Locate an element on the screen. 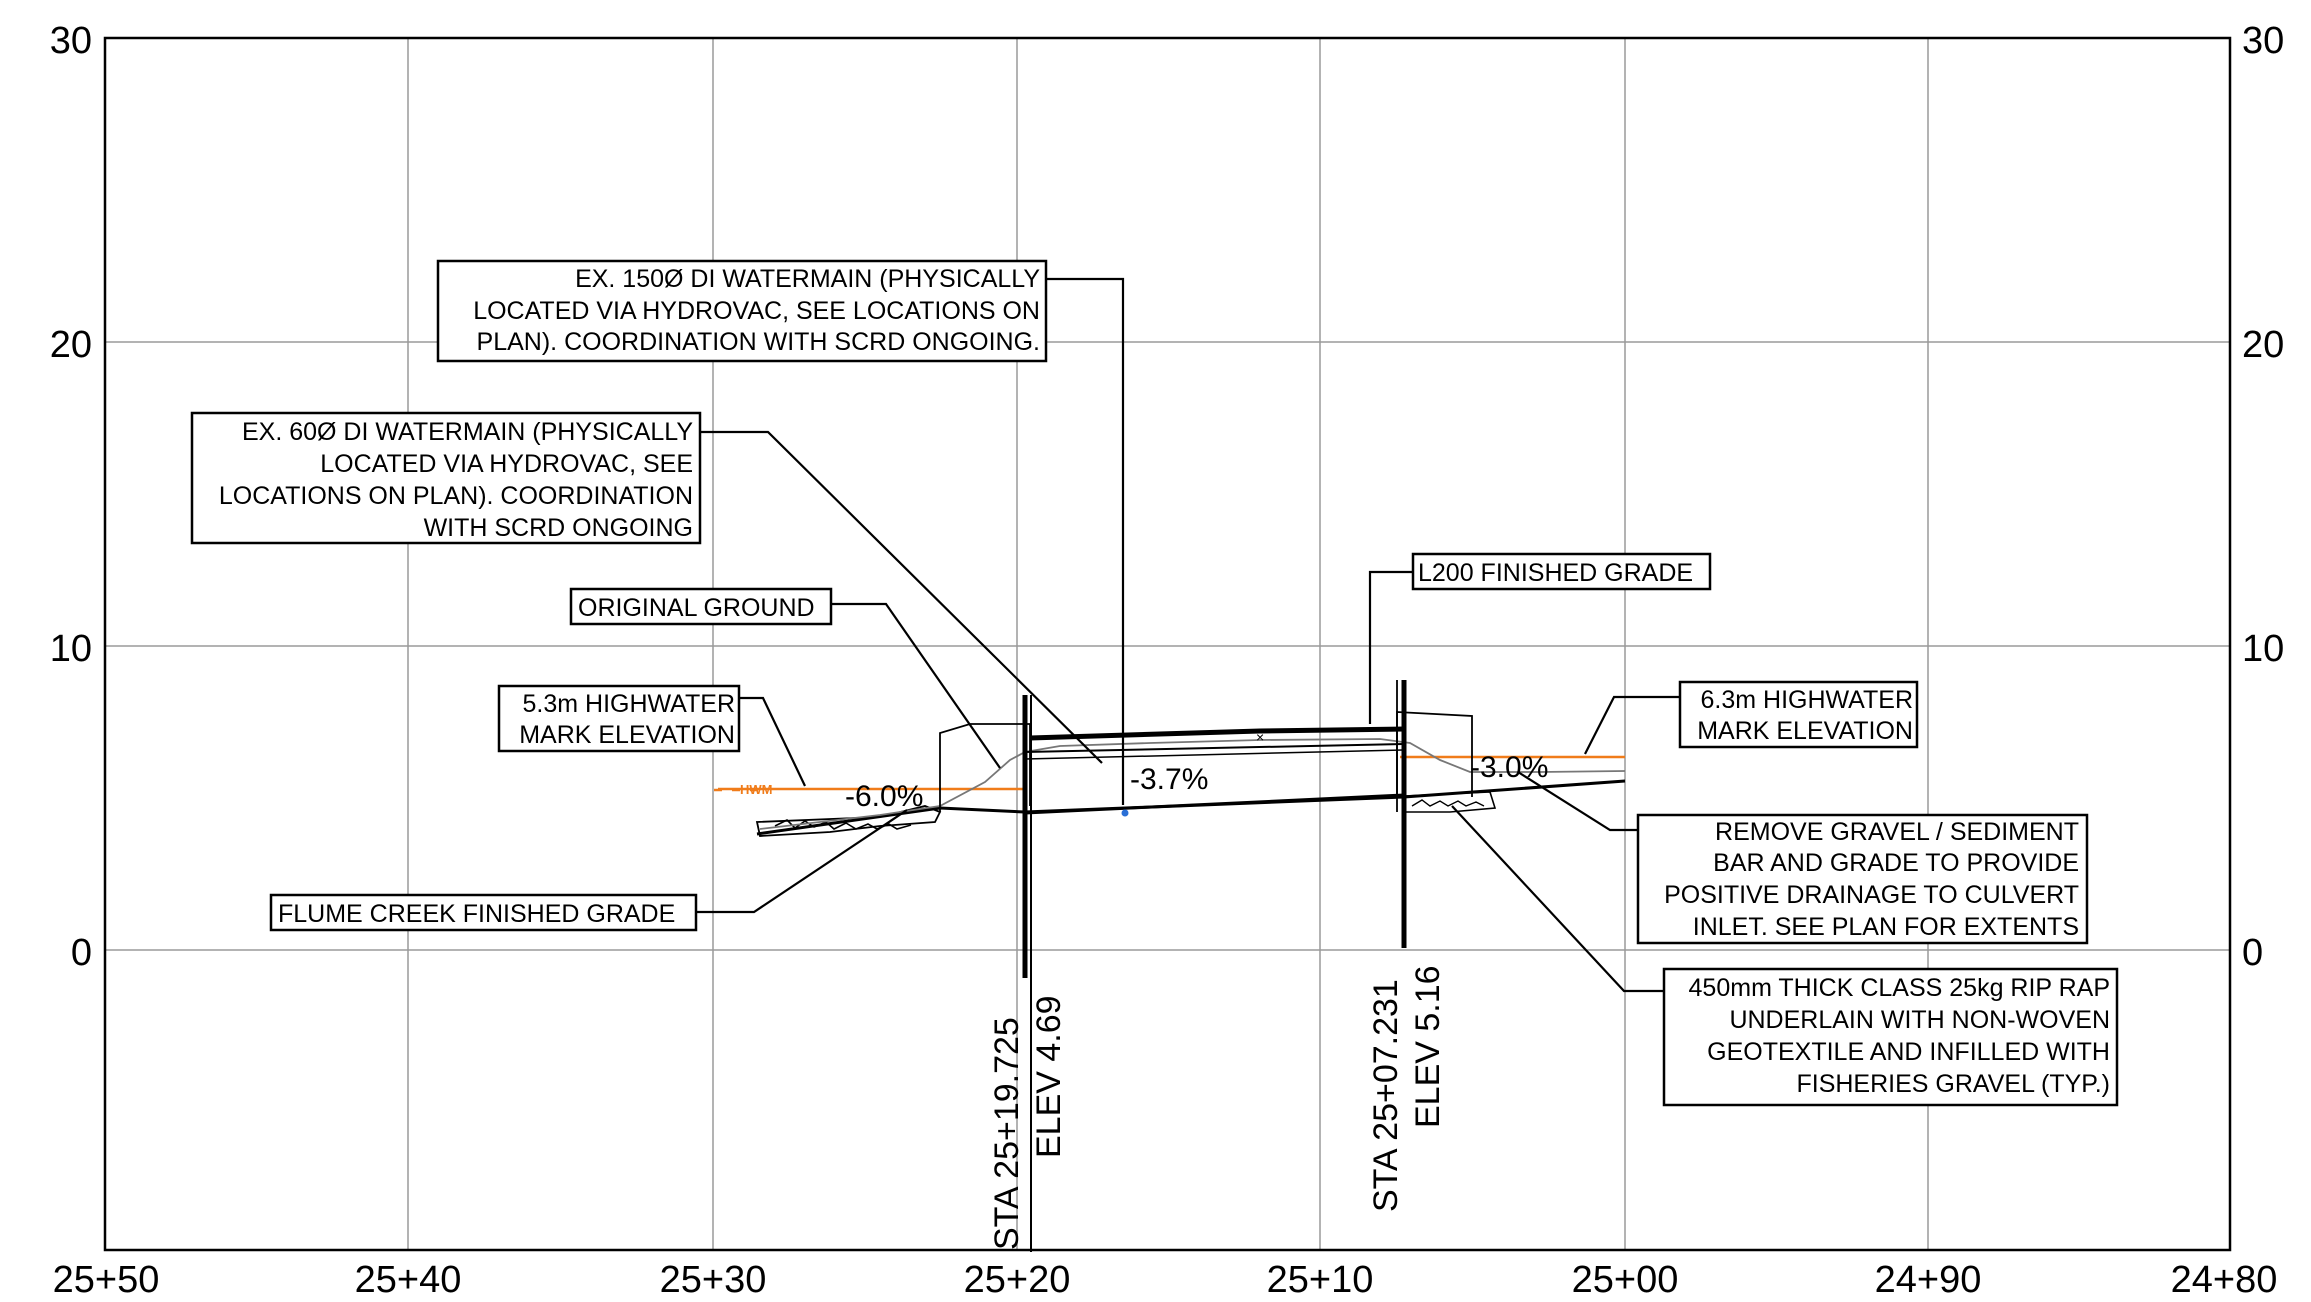 This screenshot has height=1302, width=2311. callout-text-line: 6.3m HIGHWATER is located at coordinates (1806, 700).